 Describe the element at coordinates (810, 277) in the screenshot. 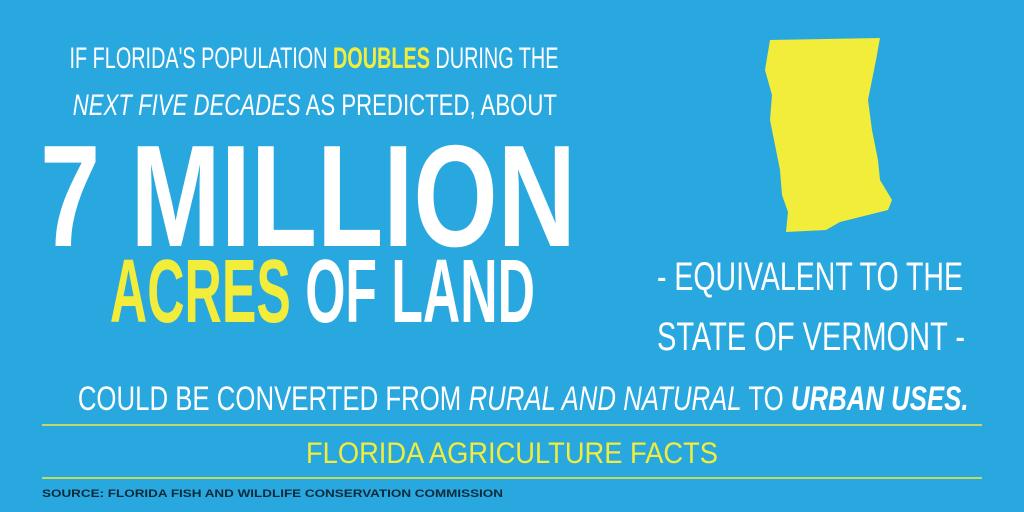

I see `aside-line: - EQUIVALENT TO THE` at that location.